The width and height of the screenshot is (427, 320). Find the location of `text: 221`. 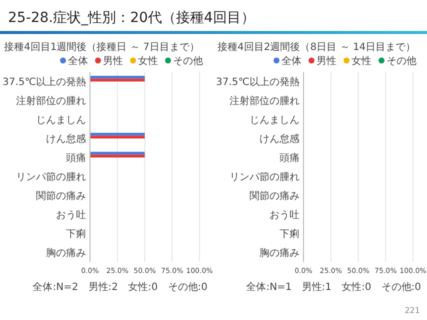

text: 221 is located at coordinates (412, 310).